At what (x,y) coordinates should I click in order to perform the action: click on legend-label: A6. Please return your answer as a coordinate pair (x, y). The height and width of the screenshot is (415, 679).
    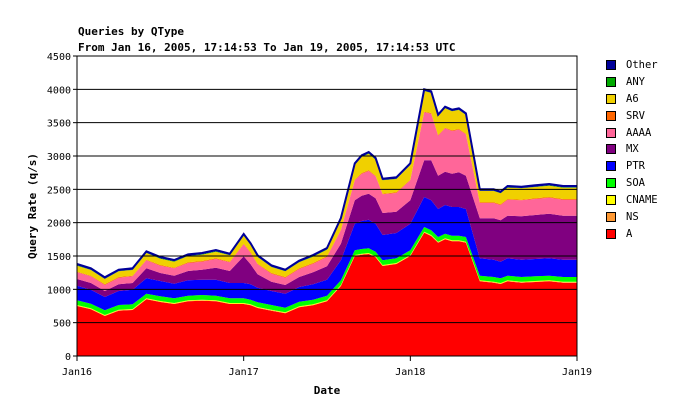
    Looking at the image, I should click on (632, 98).